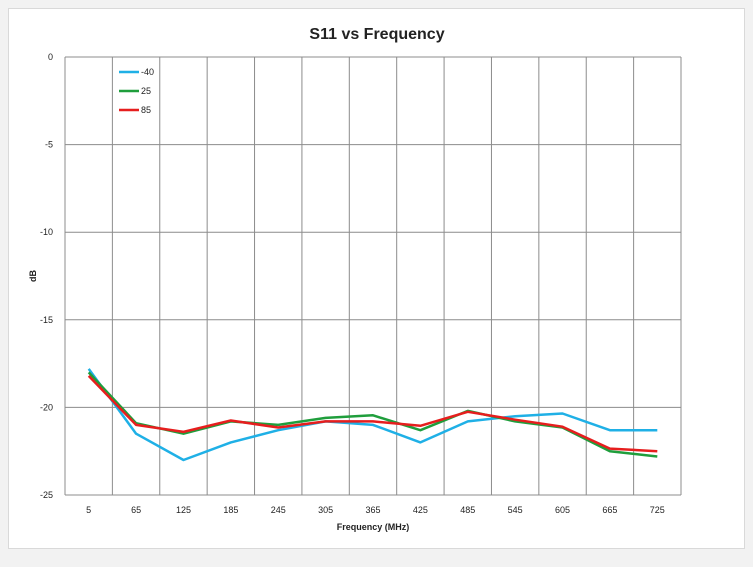 This screenshot has height=567, width=753. I want to click on y-tick-label: -10, so click(46, 232).